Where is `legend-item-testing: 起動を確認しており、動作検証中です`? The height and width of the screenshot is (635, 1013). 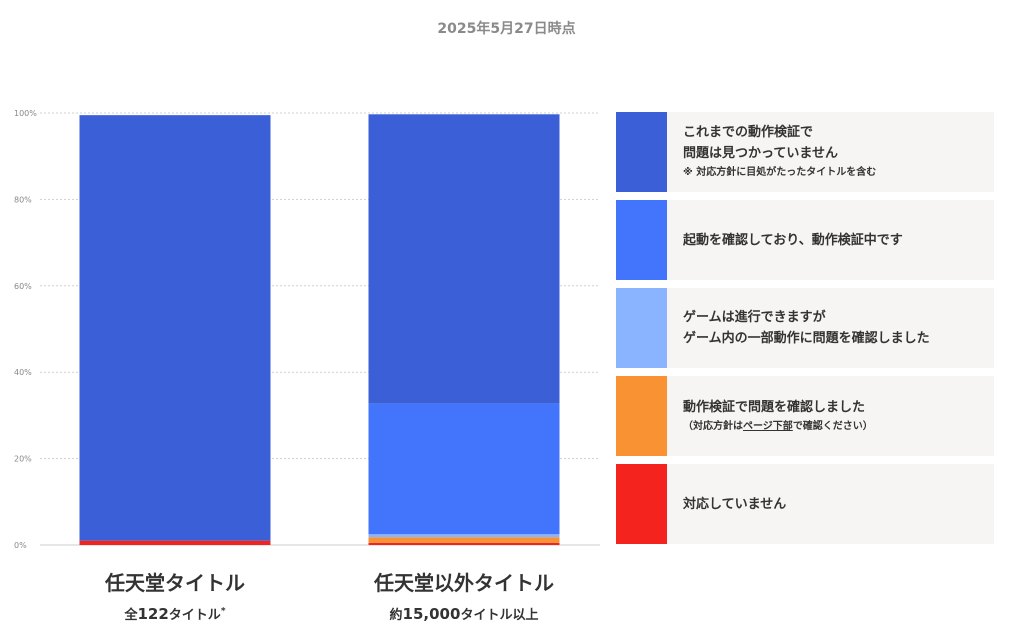 legend-item-testing: 起動を確認しており、動作検証中です is located at coordinates (805, 240).